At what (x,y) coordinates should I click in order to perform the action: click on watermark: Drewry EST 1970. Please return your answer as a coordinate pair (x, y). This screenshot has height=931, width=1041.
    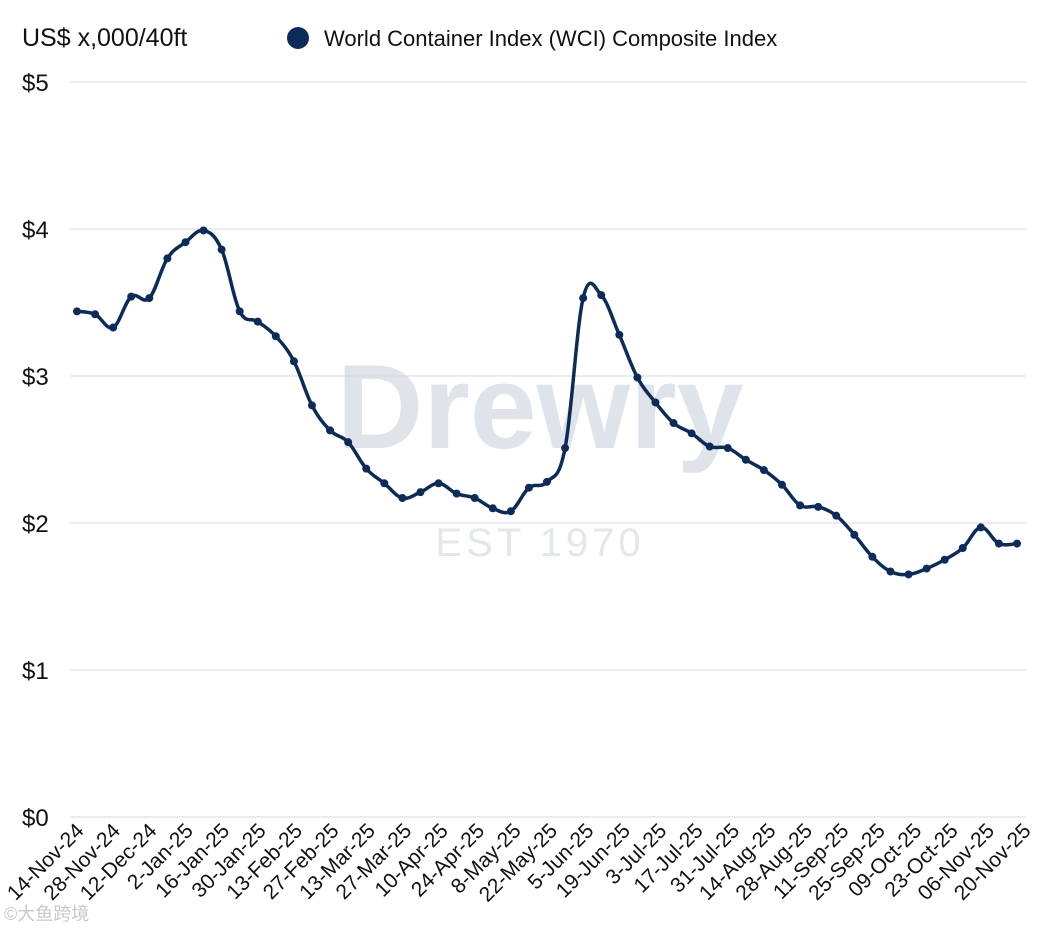
    Looking at the image, I should click on (540, 452).